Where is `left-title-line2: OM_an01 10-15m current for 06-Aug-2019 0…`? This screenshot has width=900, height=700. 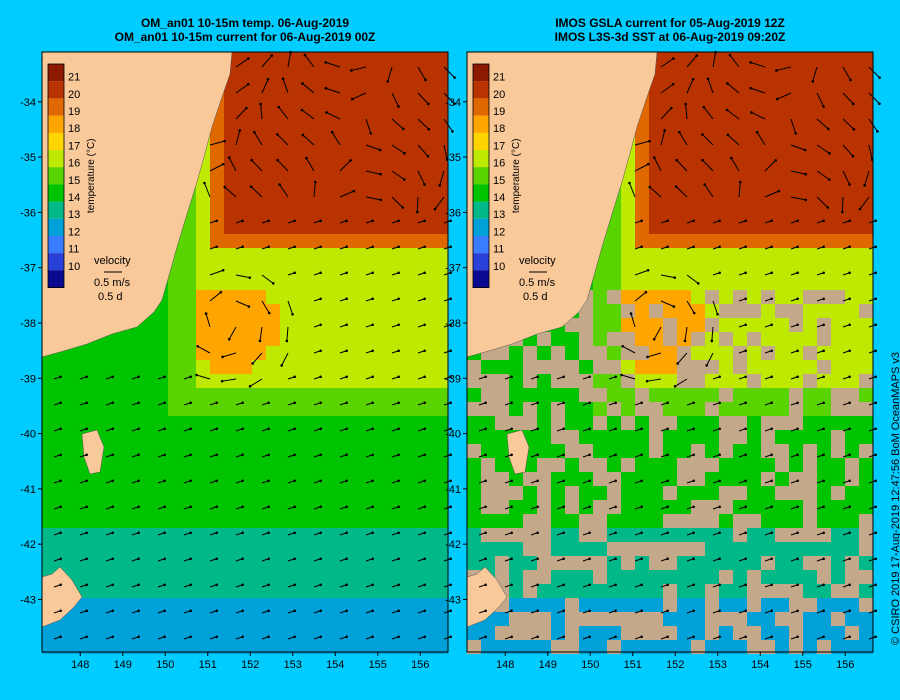 left-title-line2: OM_an01 10-15m current for 06-Aug-2019 0… is located at coordinates (245, 37).